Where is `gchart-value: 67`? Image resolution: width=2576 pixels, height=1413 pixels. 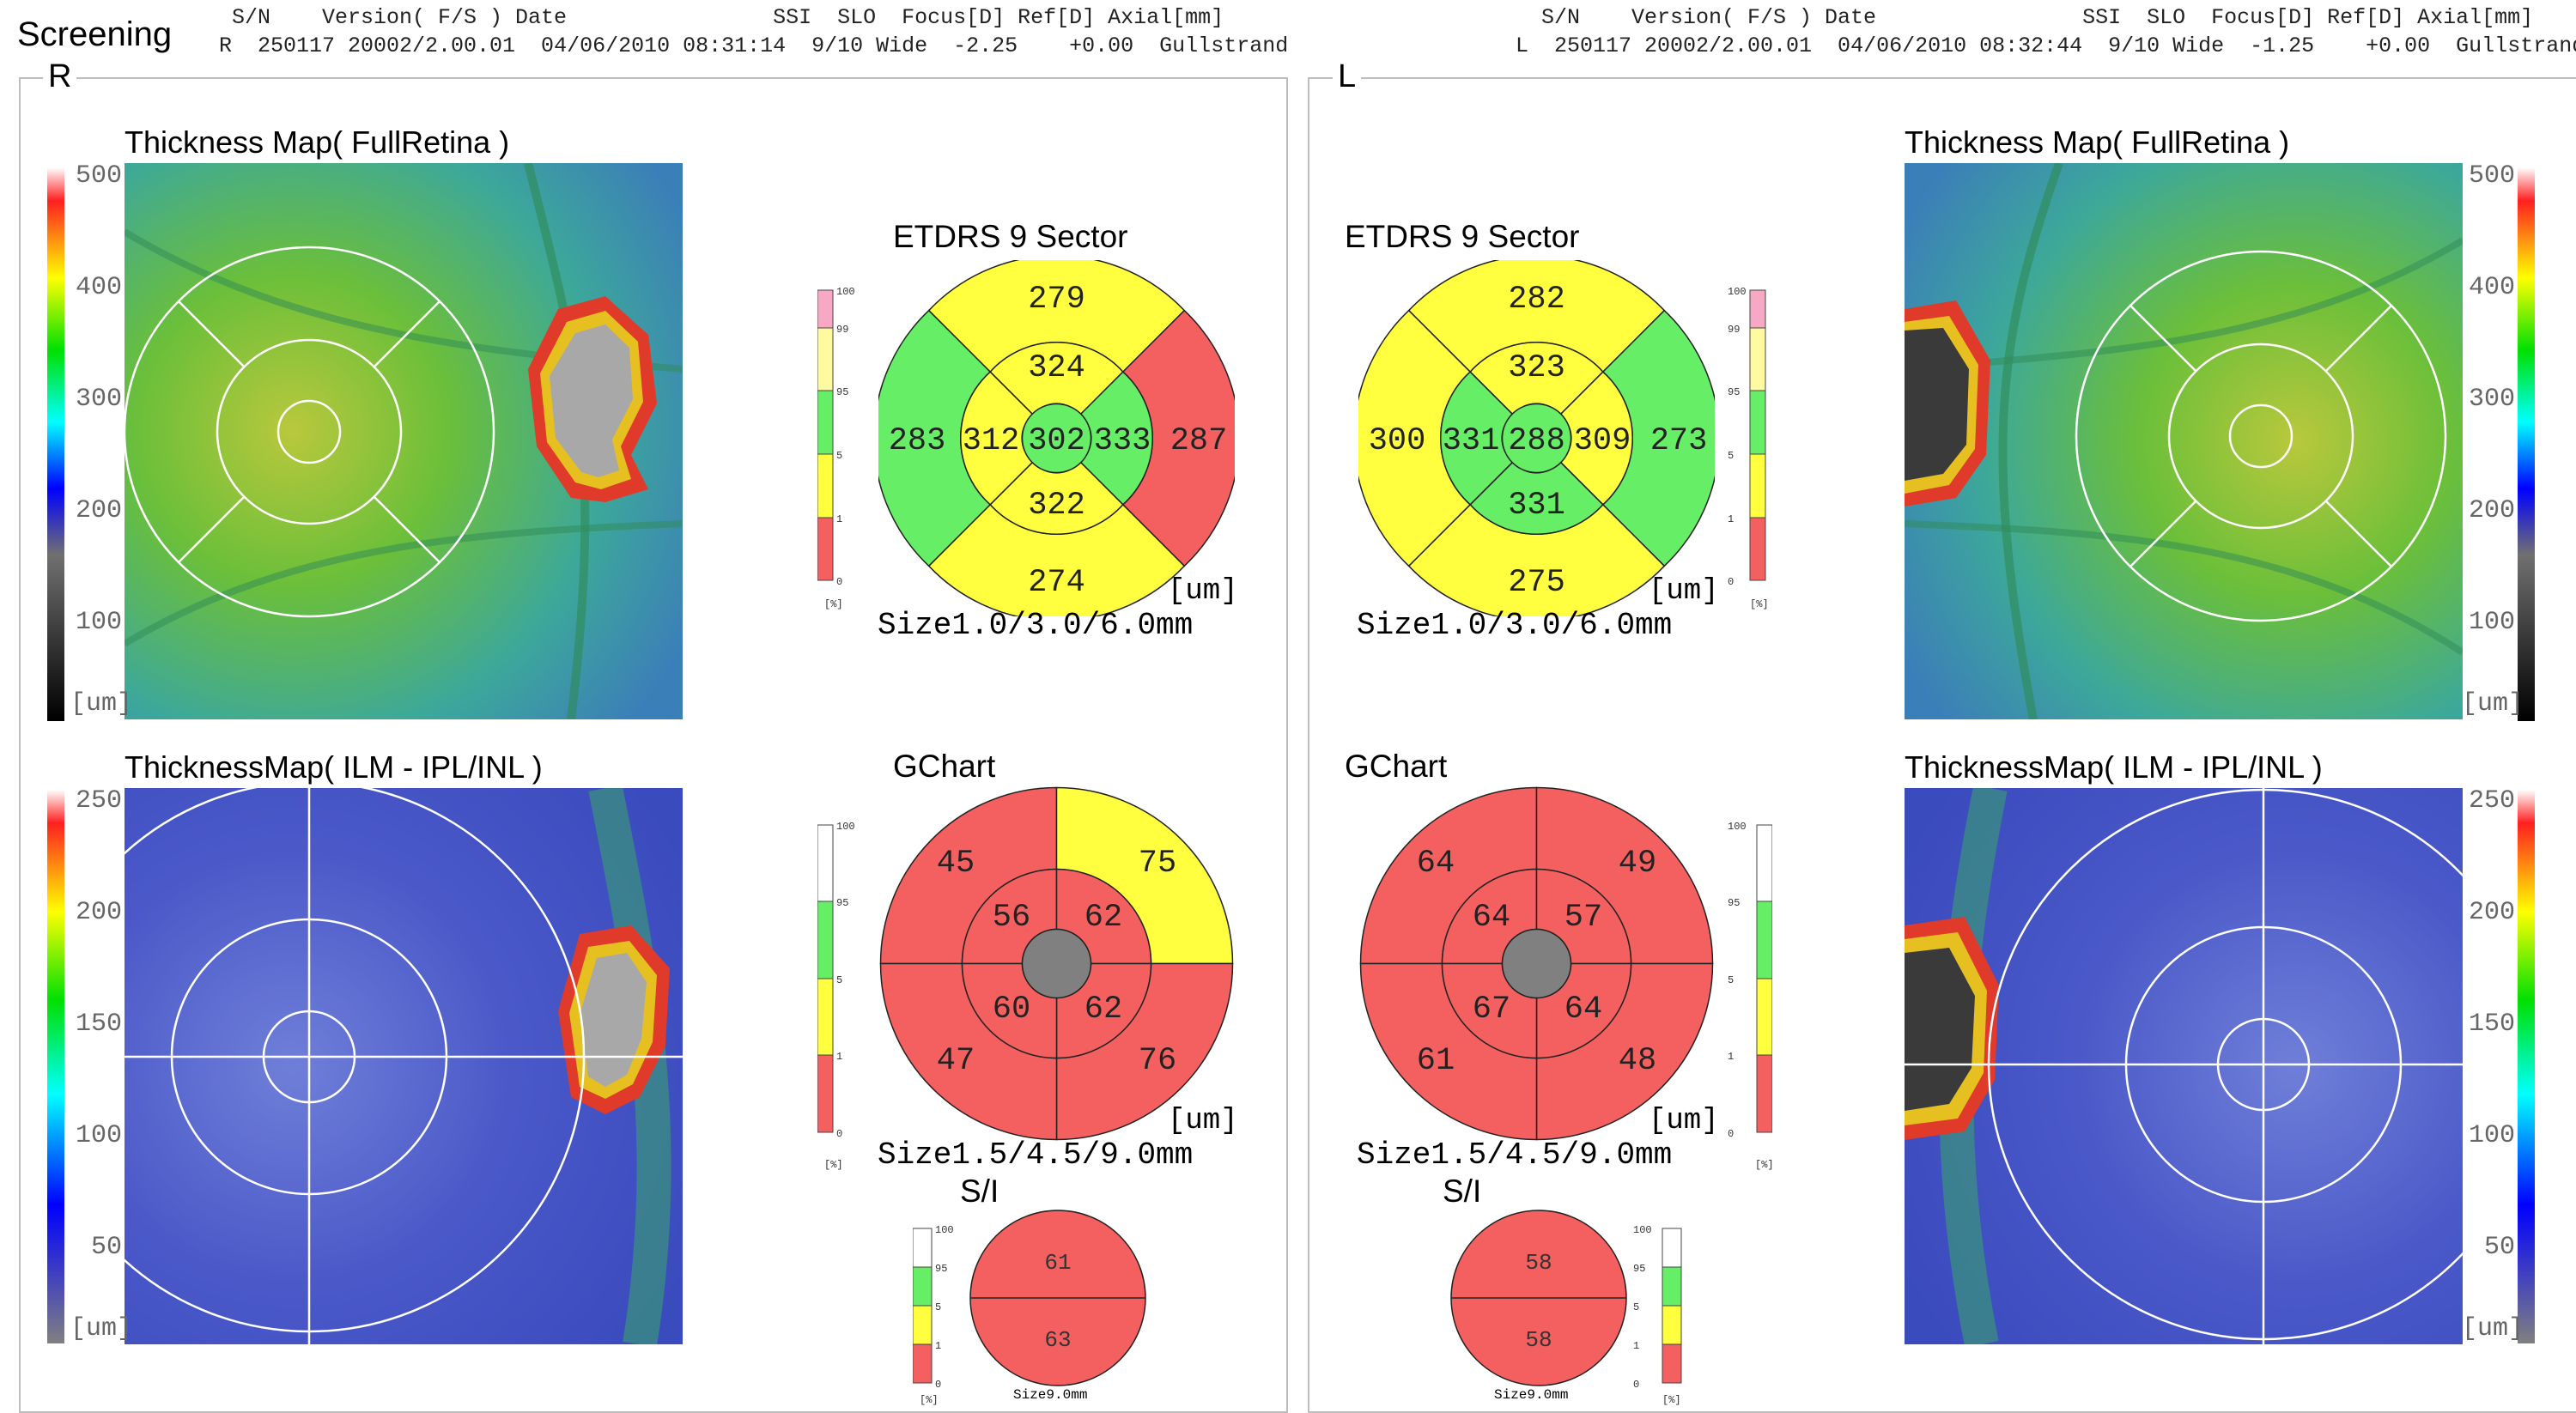 gchart-value: 67 is located at coordinates (1492, 1010).